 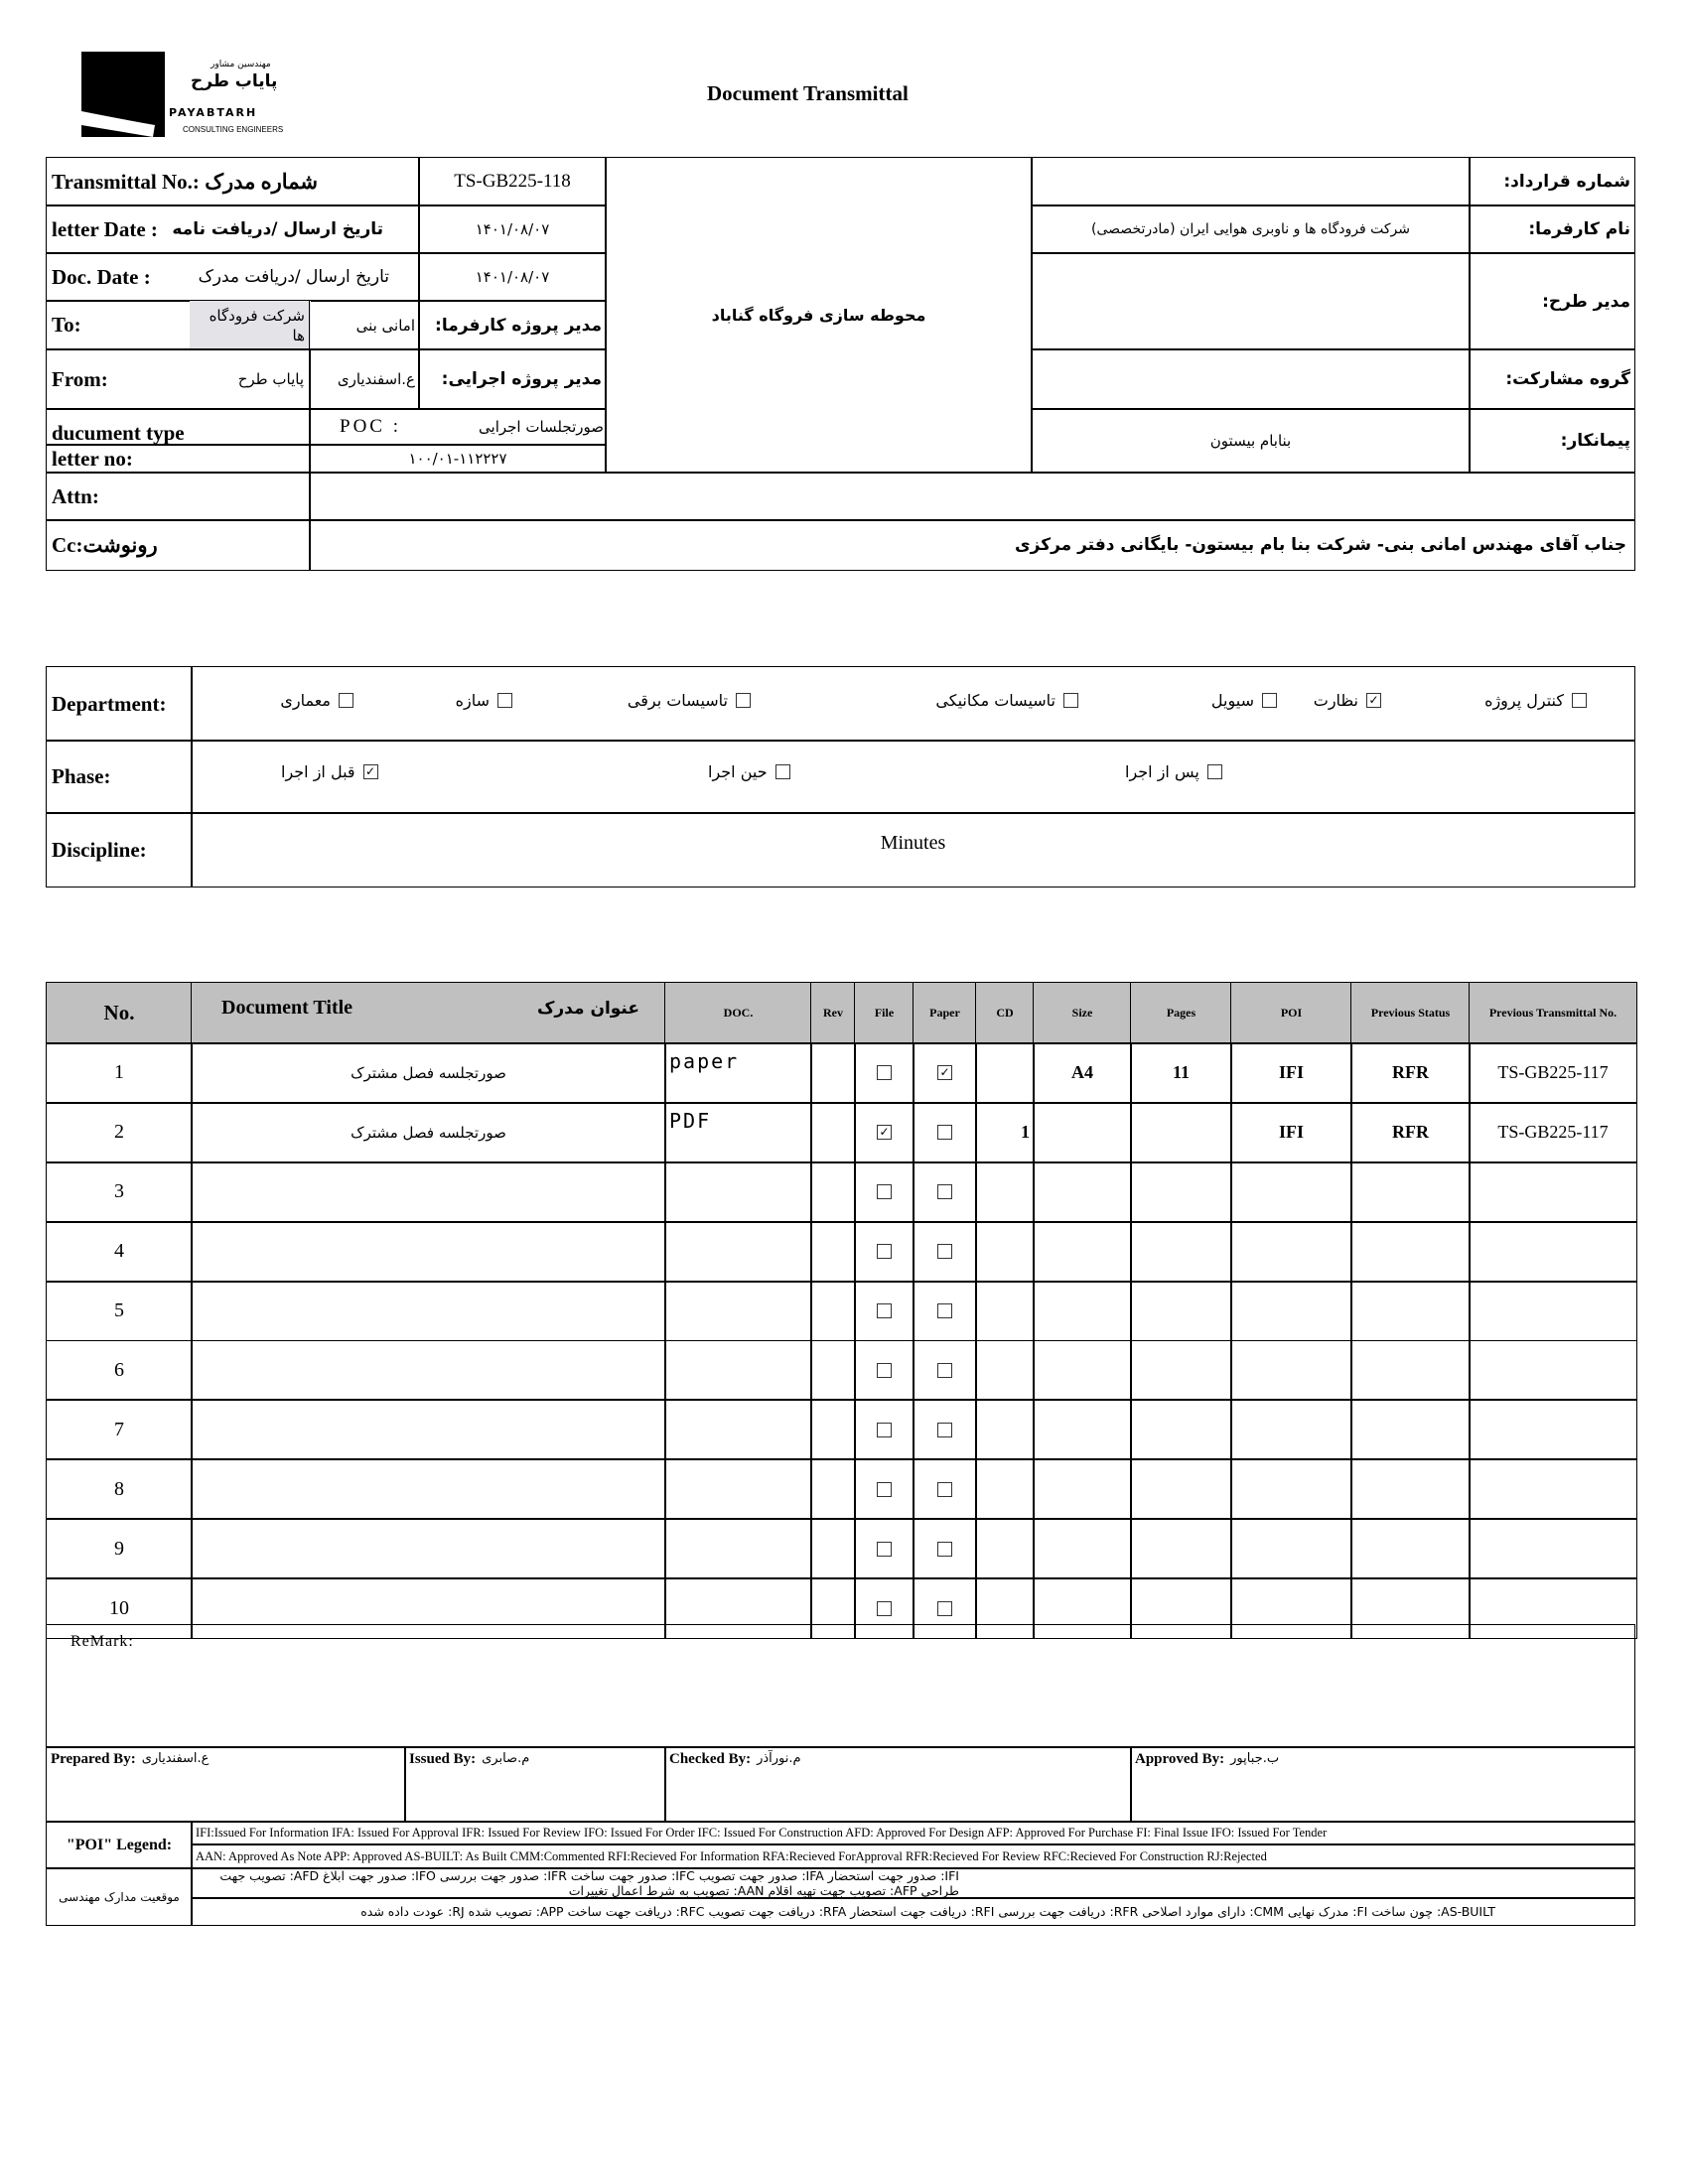 What do you see at coordinates (689, 700) in the screenshot?
I see `department-option: تاسیسات برقی` at bounding box center [689, 700].